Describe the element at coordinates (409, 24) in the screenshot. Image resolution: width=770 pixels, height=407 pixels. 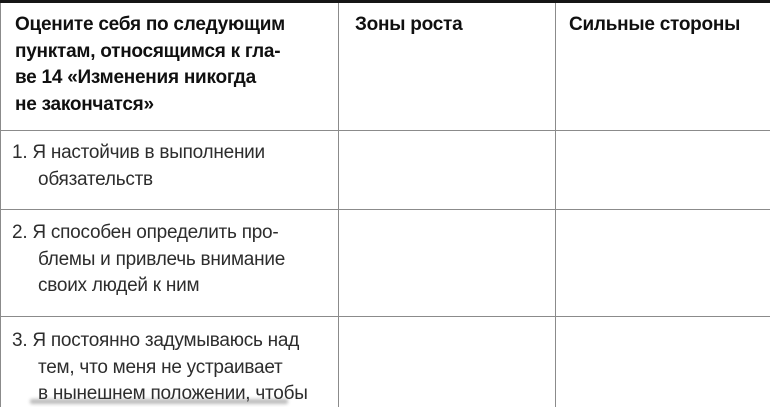
I see `header-growth-zones-label: Зоны роста` at that location.